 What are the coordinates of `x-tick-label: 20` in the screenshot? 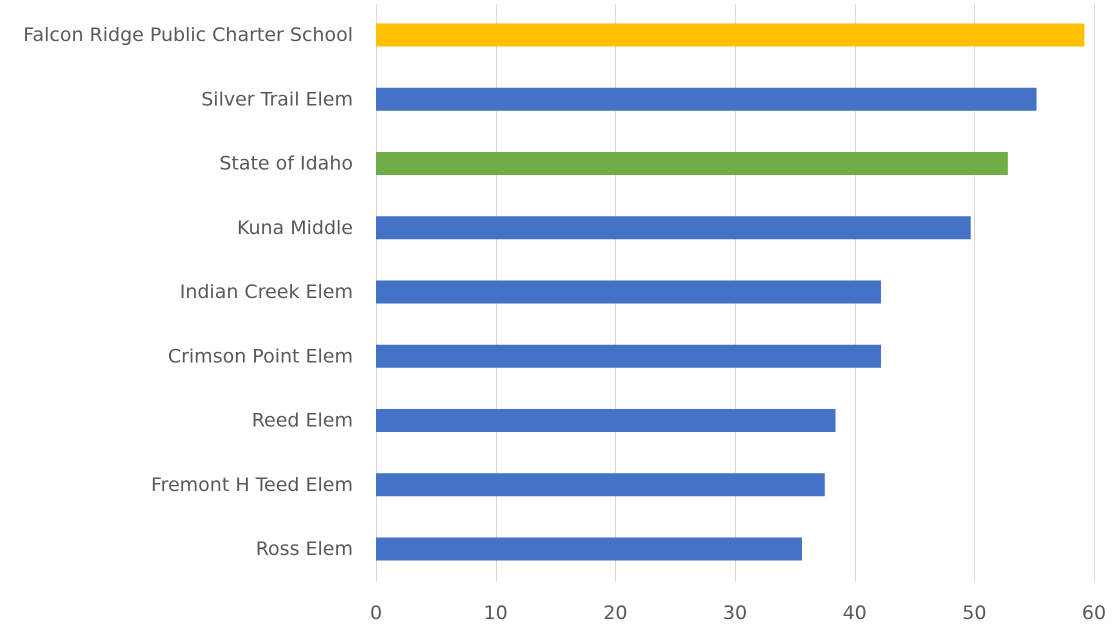 It's located at (615, 613).